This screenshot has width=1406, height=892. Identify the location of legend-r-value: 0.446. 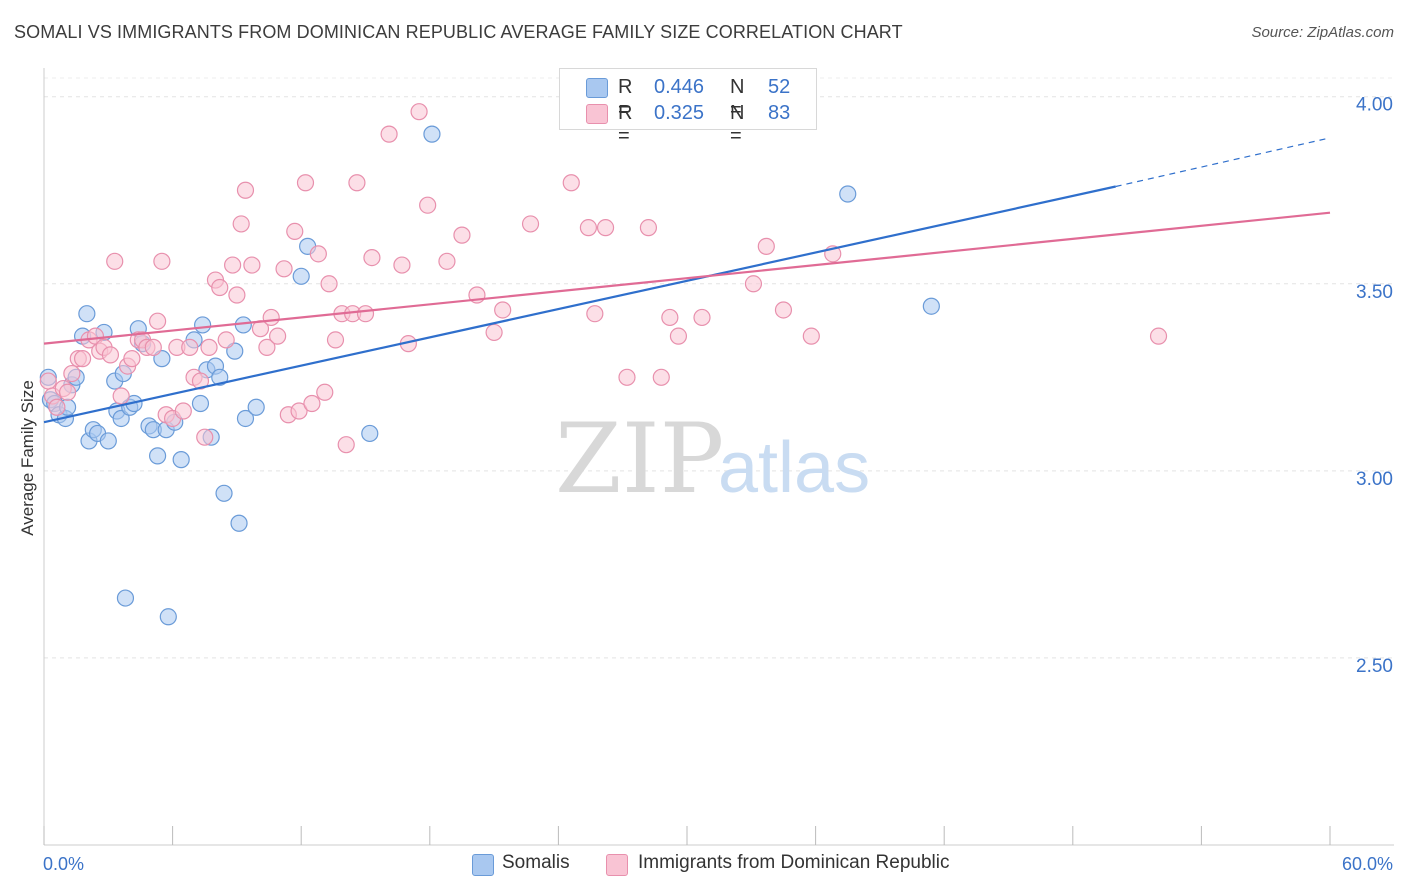
(679, 87).